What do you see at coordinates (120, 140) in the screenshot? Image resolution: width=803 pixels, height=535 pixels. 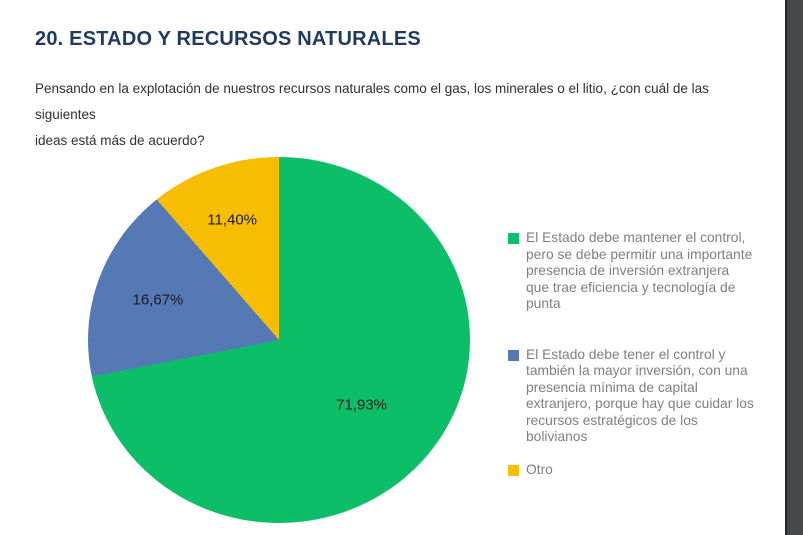 I see `question-line-2: ideas está más de acuerdo?` at bounding box center [120, 140].